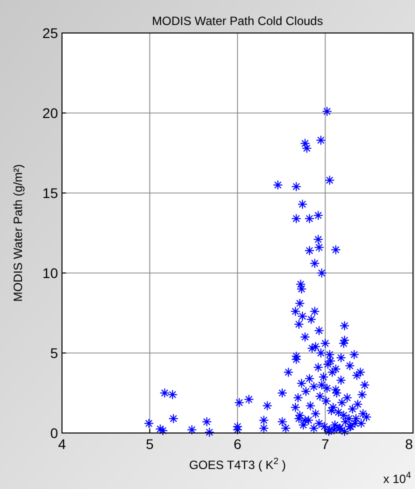 The image size is (415, 489). Describe the element at coordinates (325, 444) in the screenshot. I see `x-tick-label: 7` at that location.